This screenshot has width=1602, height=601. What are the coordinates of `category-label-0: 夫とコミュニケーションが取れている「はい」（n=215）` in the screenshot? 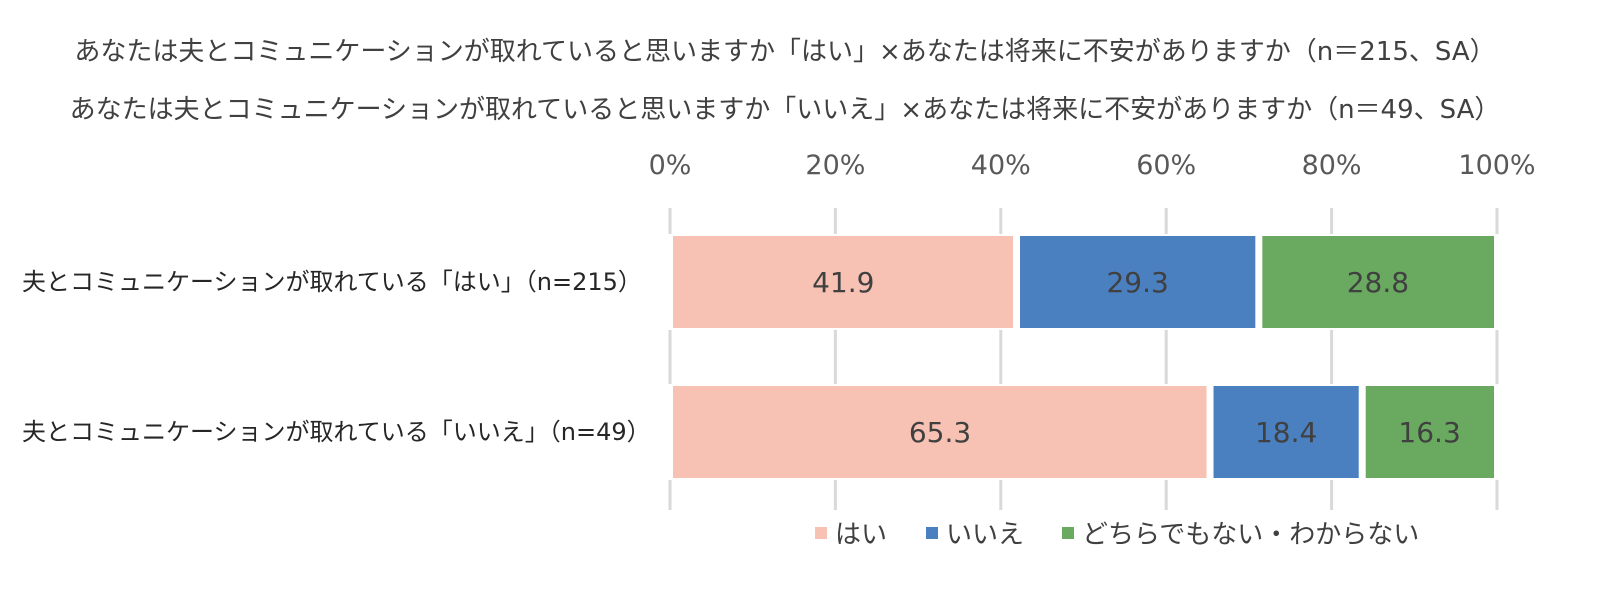 It's located at (332, 282).